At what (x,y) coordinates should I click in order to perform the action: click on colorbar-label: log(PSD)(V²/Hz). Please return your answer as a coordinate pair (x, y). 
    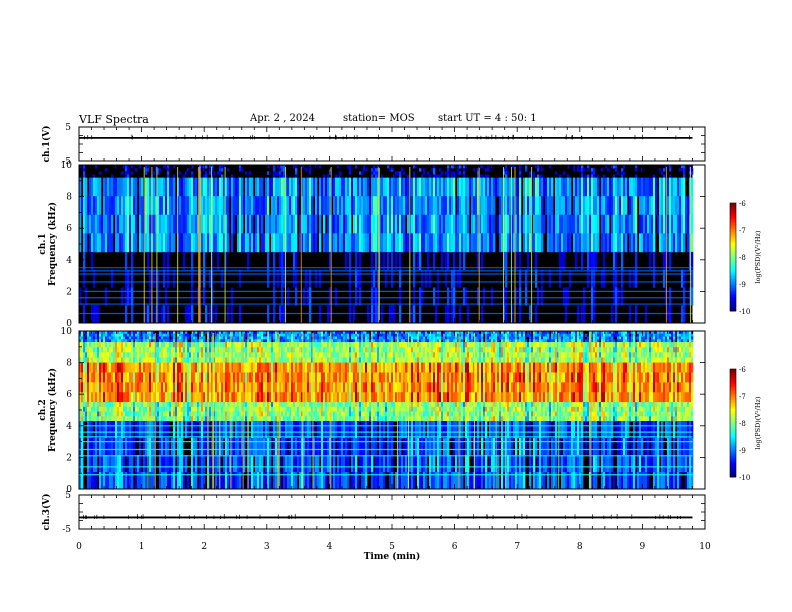
    Looking at the image, I should click on (758, 256).